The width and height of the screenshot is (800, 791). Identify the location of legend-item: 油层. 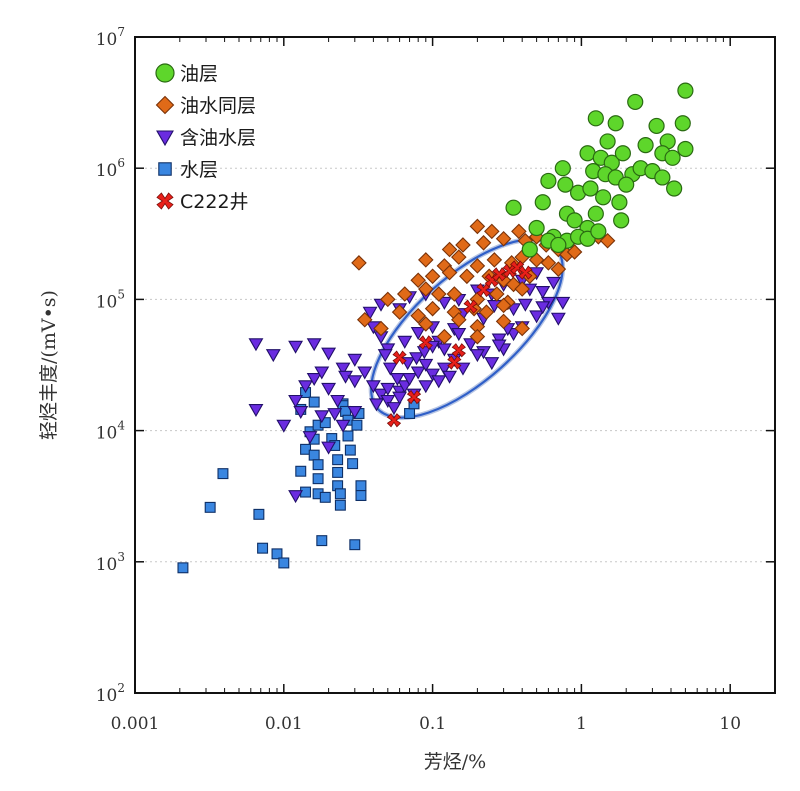
(186, 74).